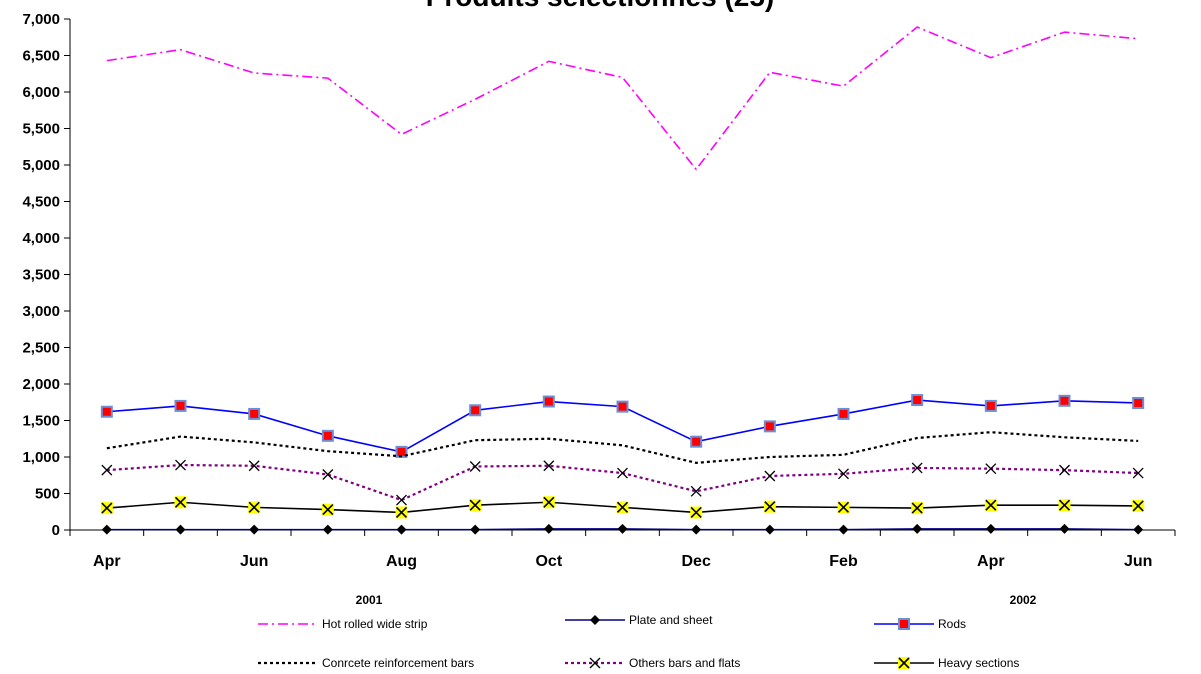 The height and width of the screenshot is (674, 1201). What do you see at coordinates (398, 663) in the screenshot?
I see `legend-label: Conrcete reinforcement bars` at bounding box center [398, 663].